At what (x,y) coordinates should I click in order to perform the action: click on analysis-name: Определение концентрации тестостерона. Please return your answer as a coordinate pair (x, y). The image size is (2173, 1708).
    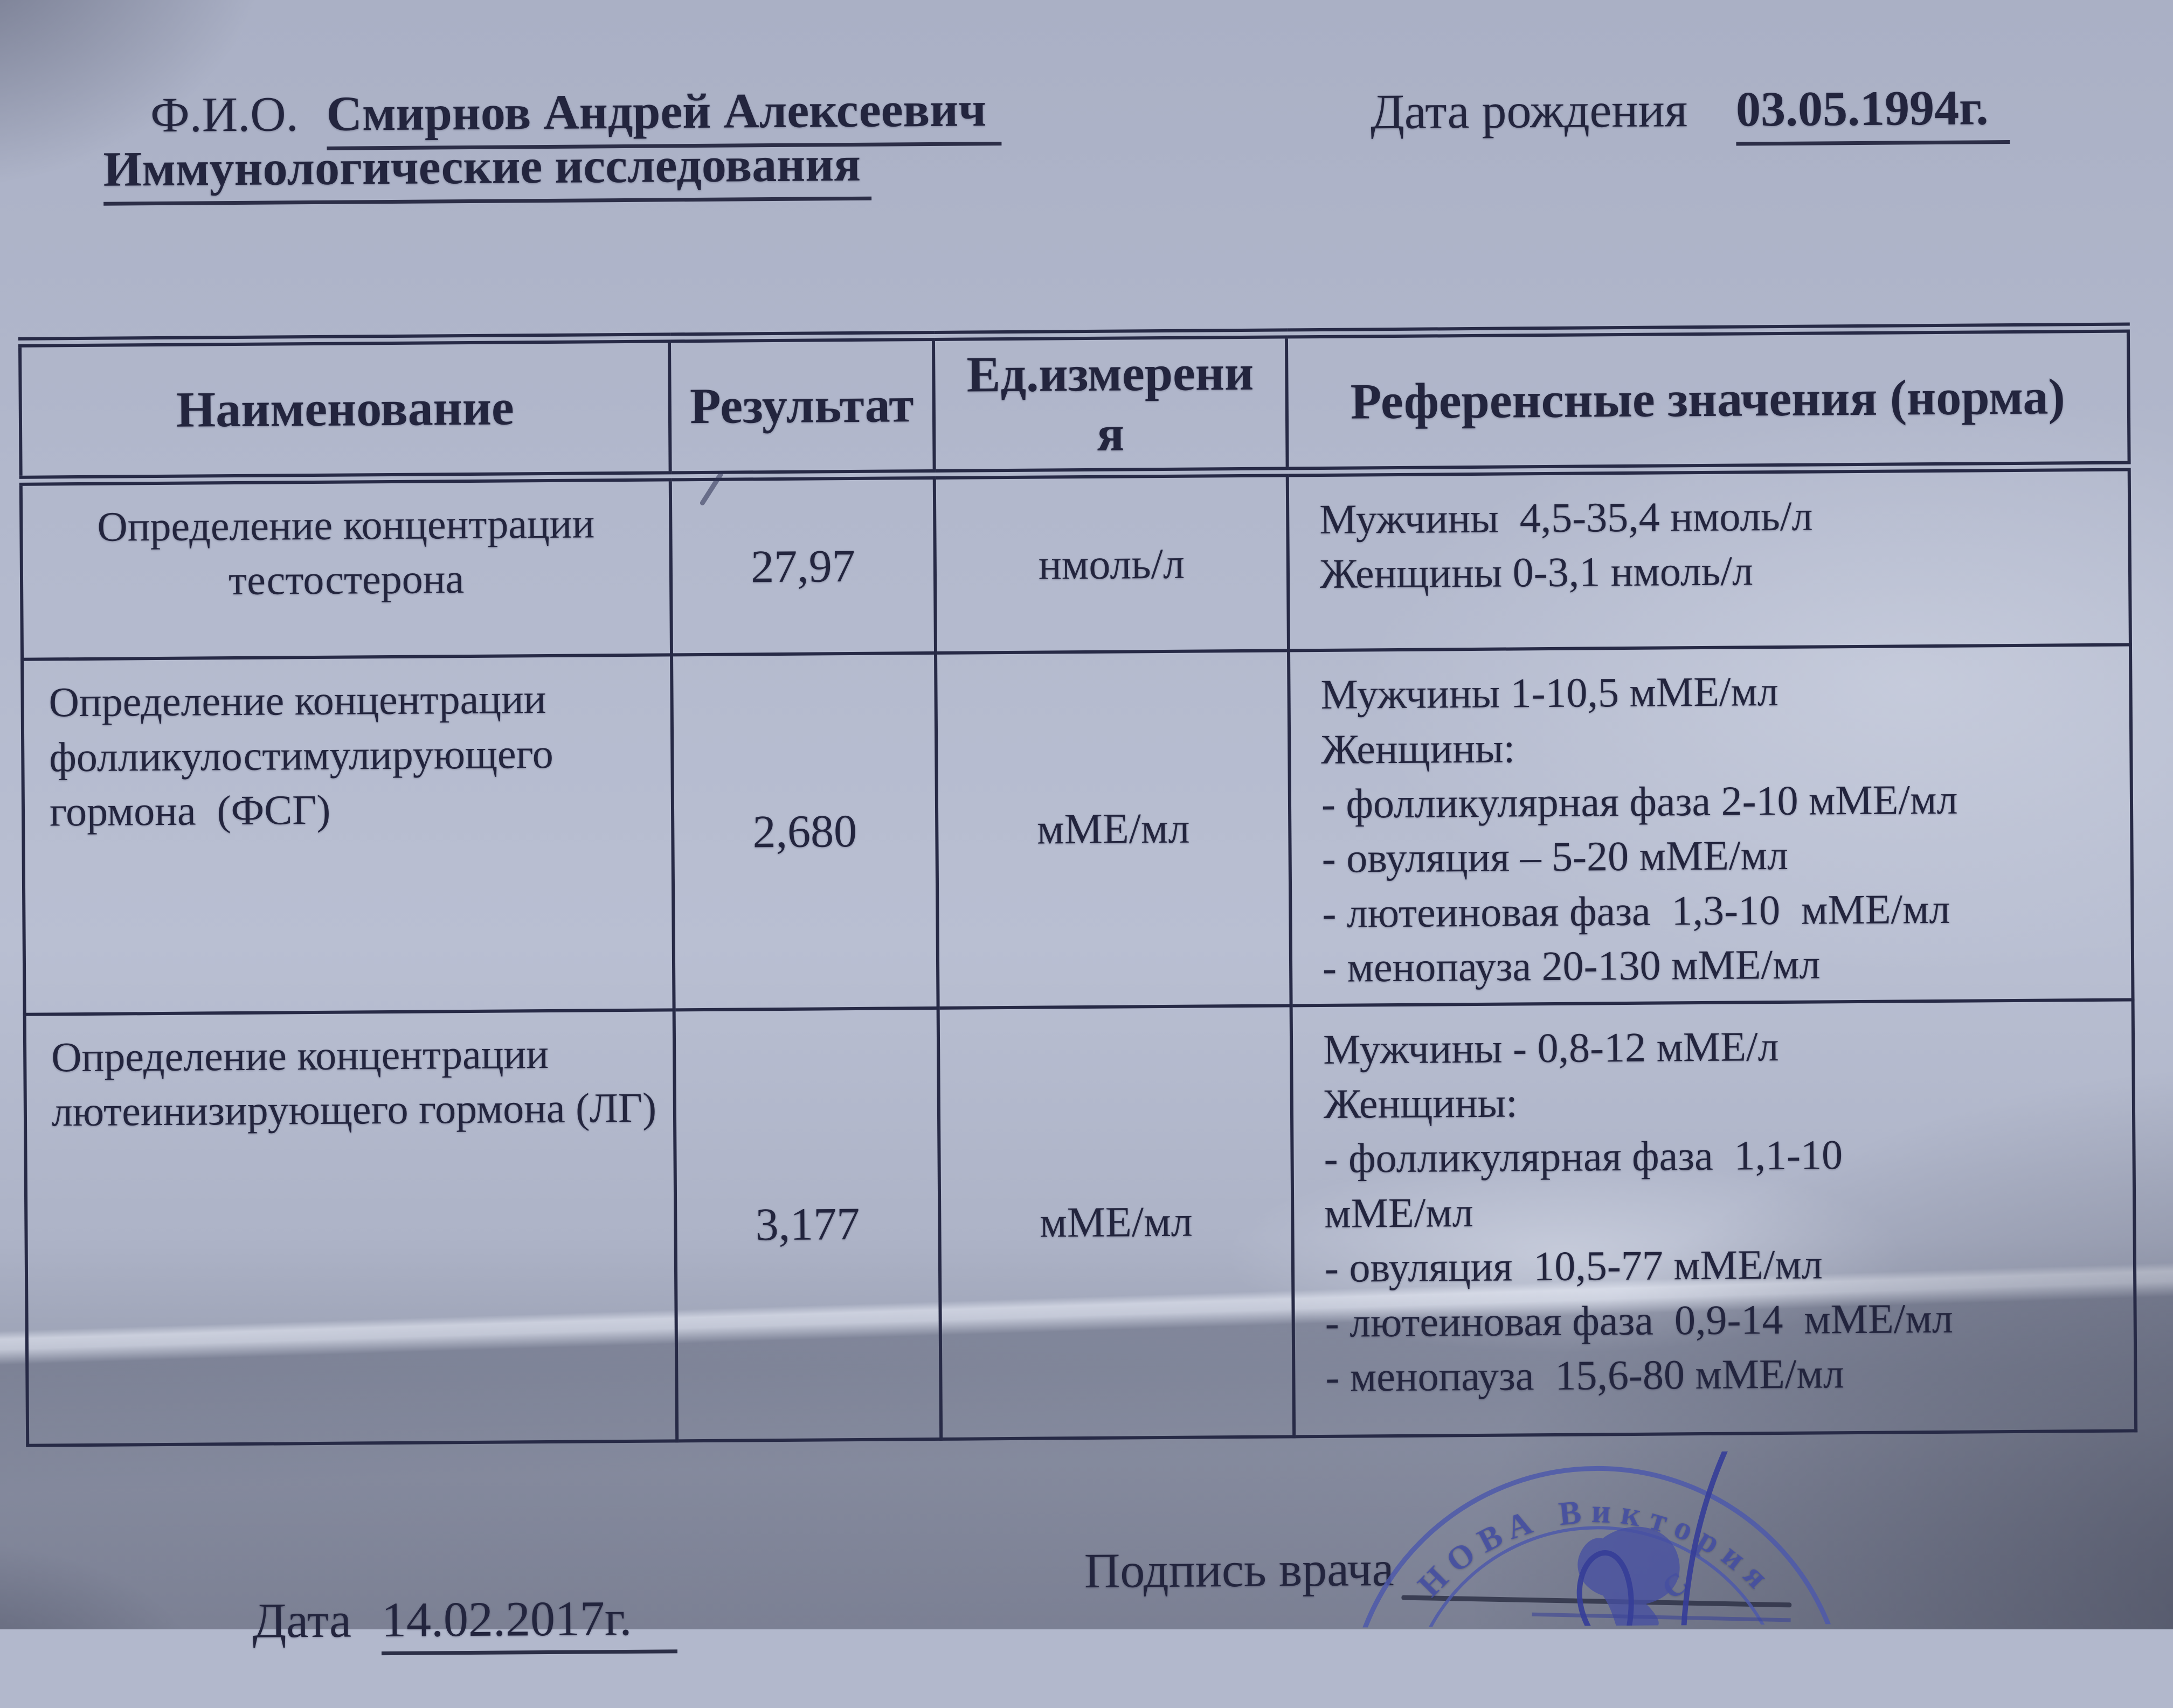
    Looking at the image, I should click on (346, 568).